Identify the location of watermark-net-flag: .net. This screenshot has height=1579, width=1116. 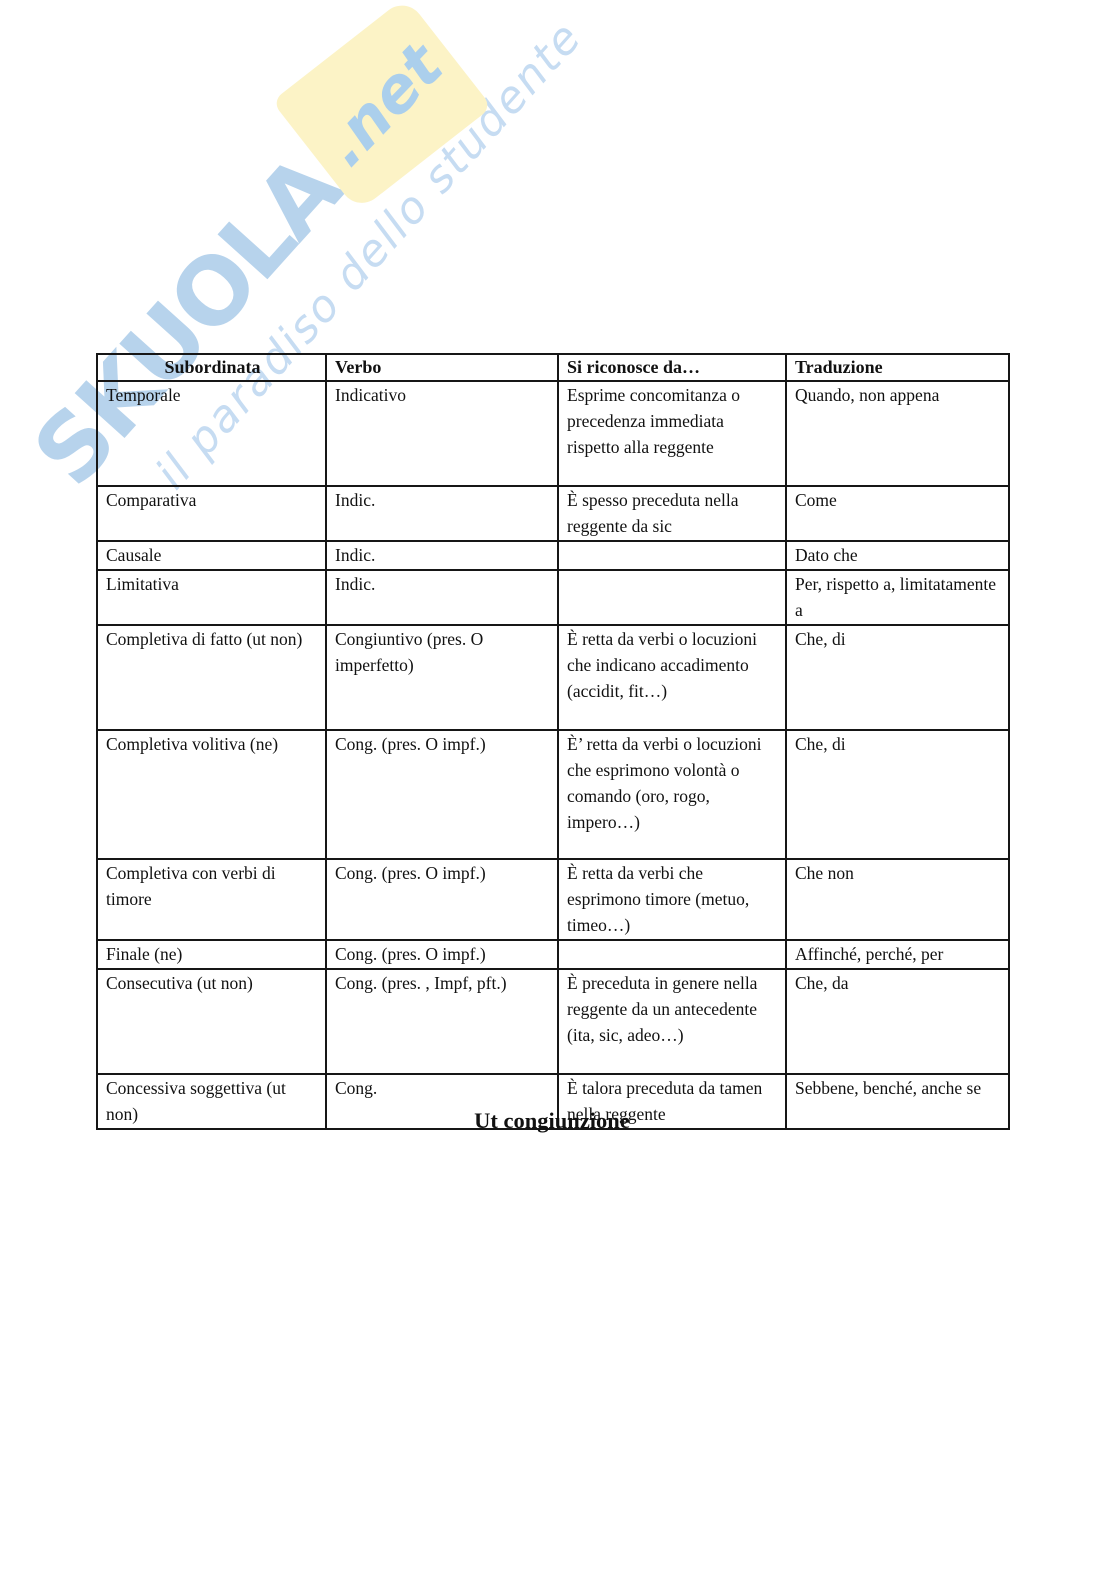
(381, 106).